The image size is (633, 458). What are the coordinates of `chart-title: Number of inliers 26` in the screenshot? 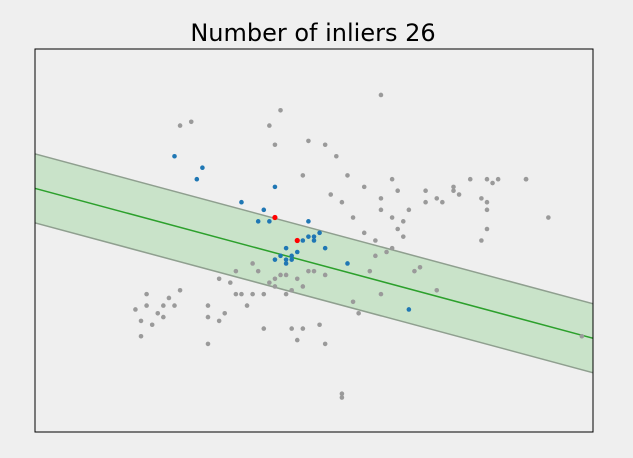 It's located at (312, 33).